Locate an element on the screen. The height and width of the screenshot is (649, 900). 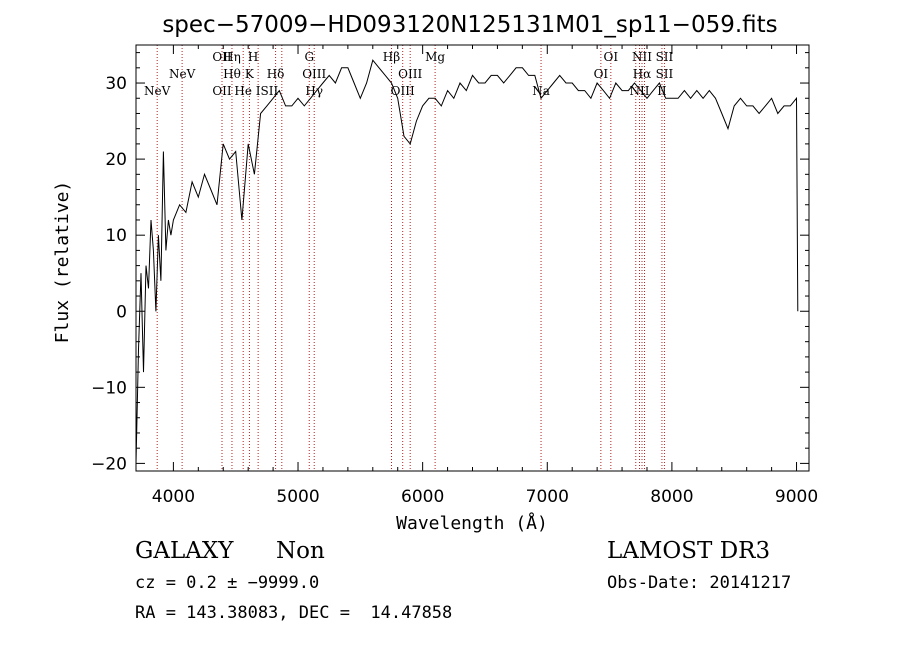
line-label: I is located at coordinates (258, 91).